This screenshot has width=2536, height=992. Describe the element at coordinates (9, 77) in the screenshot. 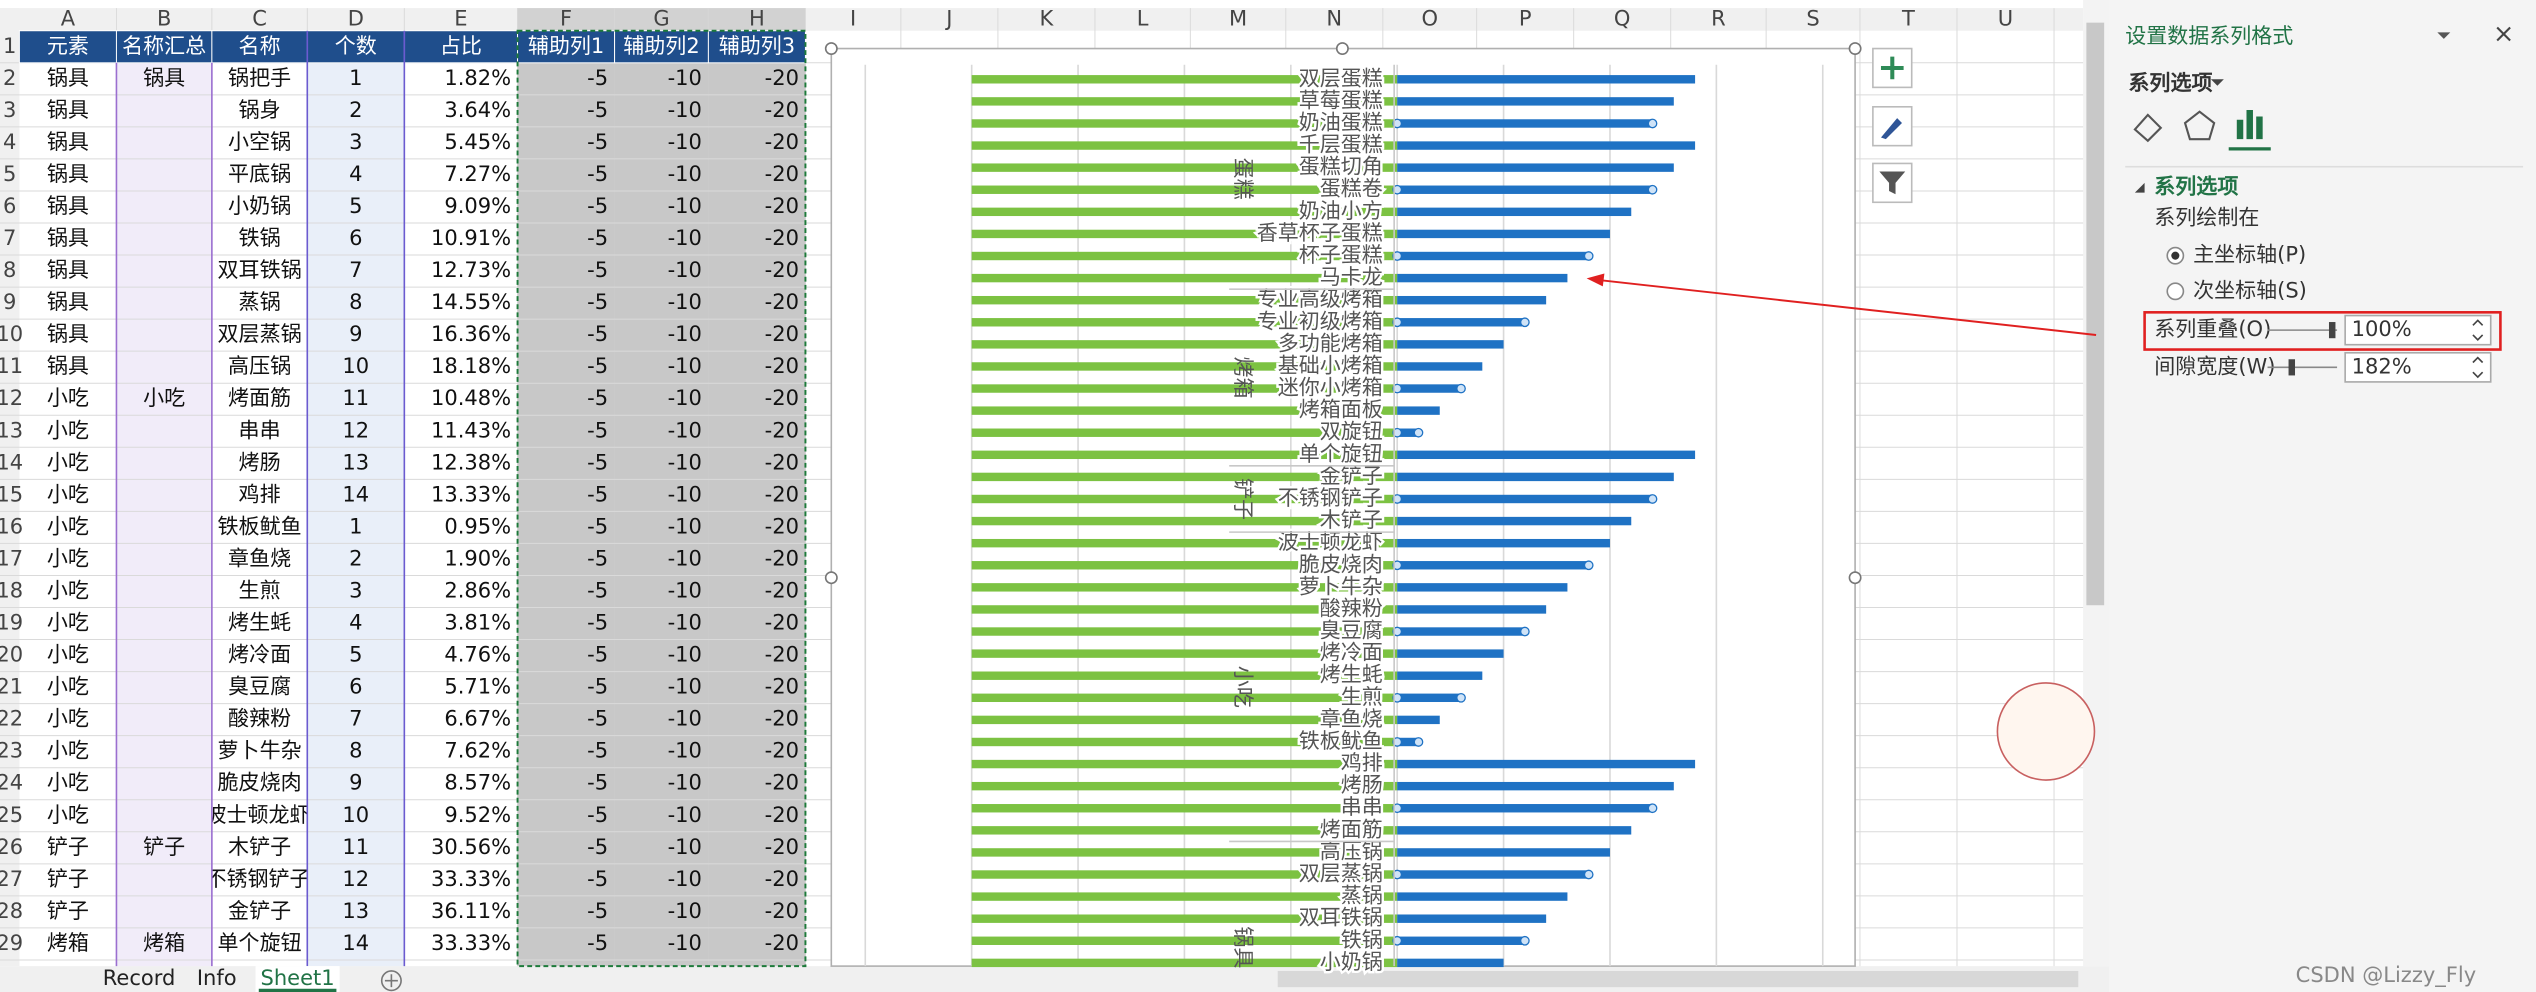

I see `row-number: 2` at that location.